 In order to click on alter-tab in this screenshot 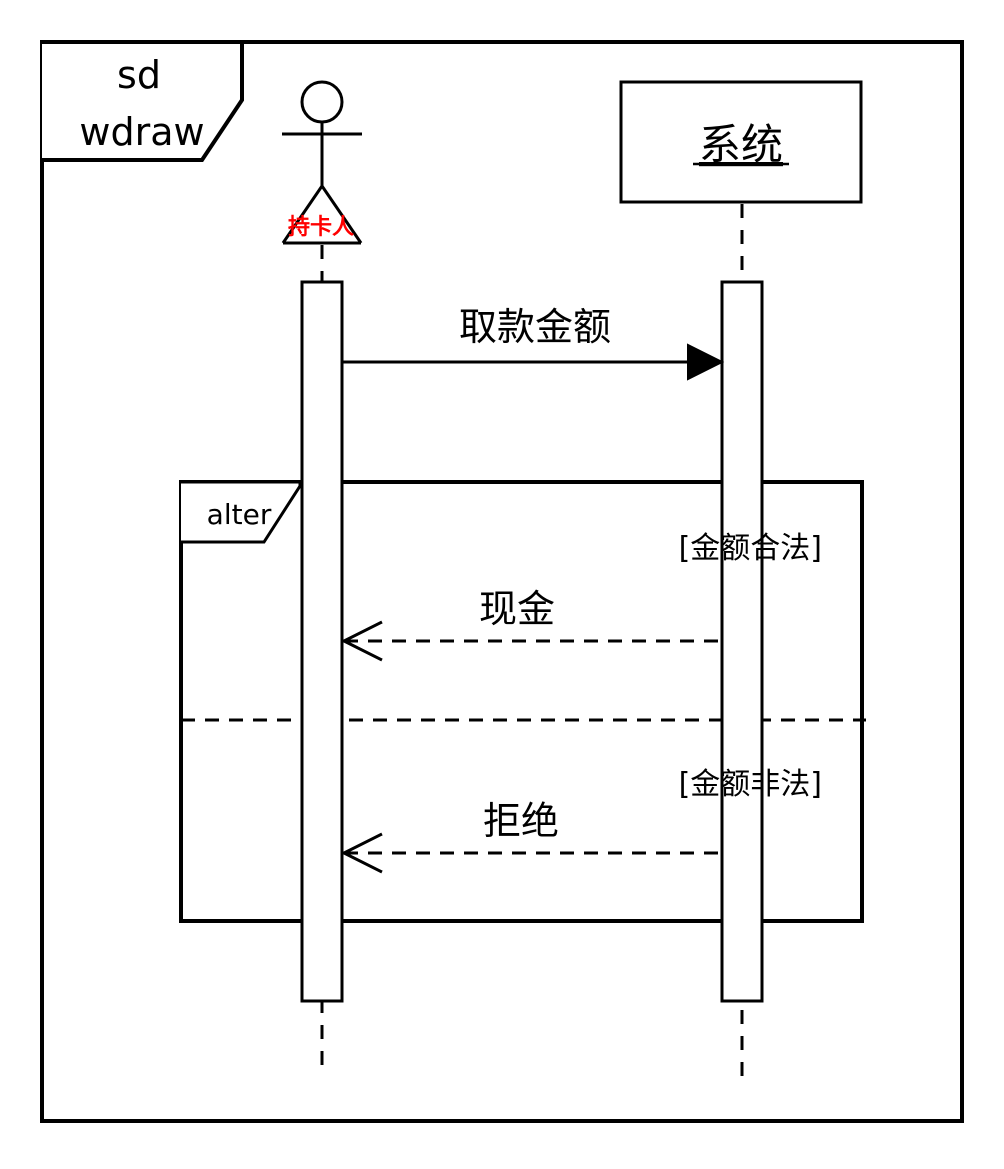, I will do `click(241, 512)`.